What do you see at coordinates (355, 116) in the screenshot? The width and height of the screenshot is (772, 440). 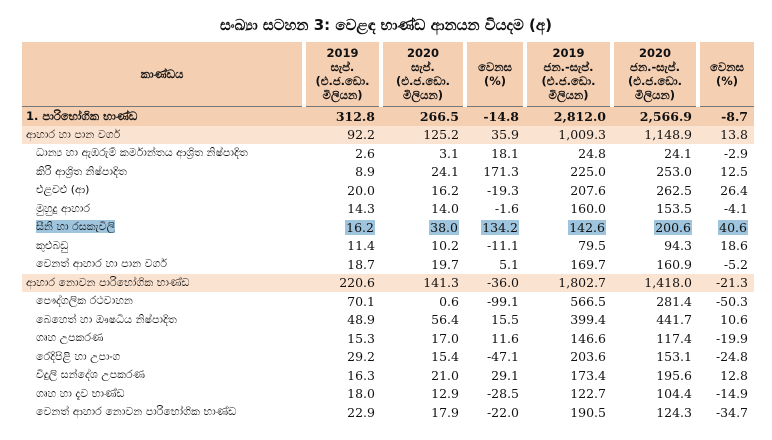 I see `cell-value-text: 312.8` at bounding box center [355, 116].